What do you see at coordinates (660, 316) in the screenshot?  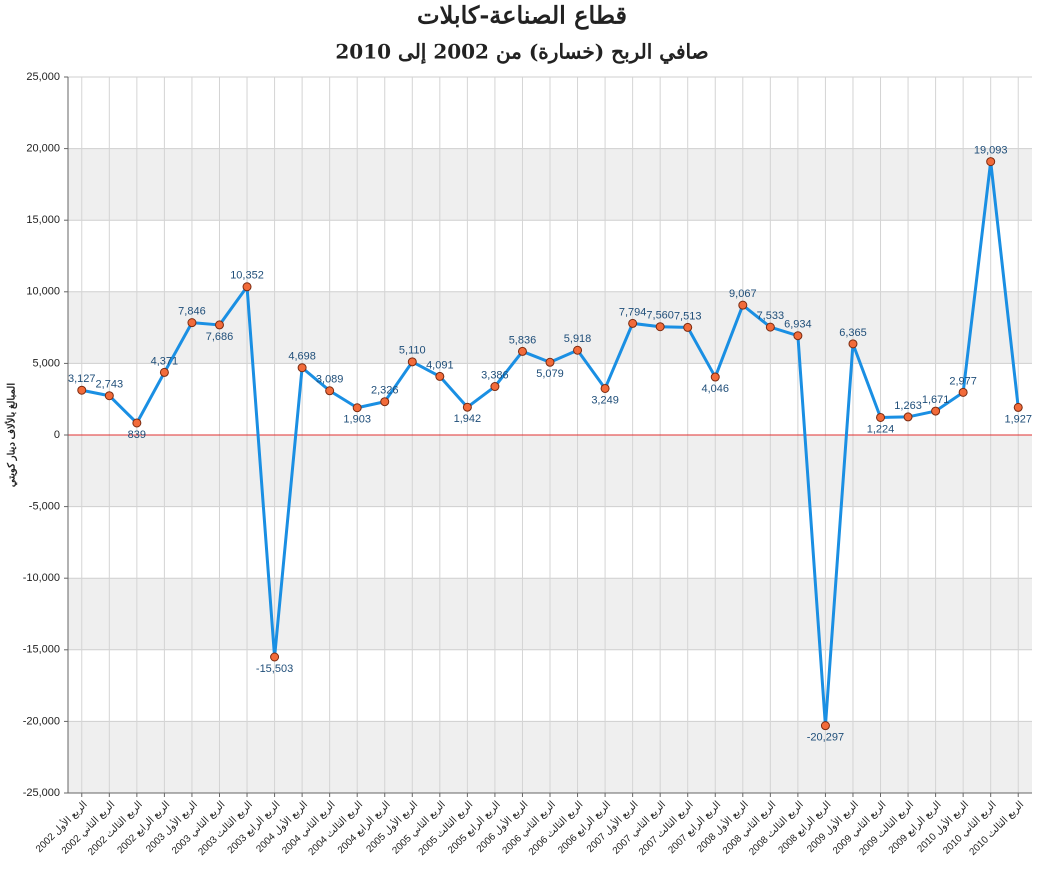 I see `data-label: 7,560` at bounding box center [660, 316].